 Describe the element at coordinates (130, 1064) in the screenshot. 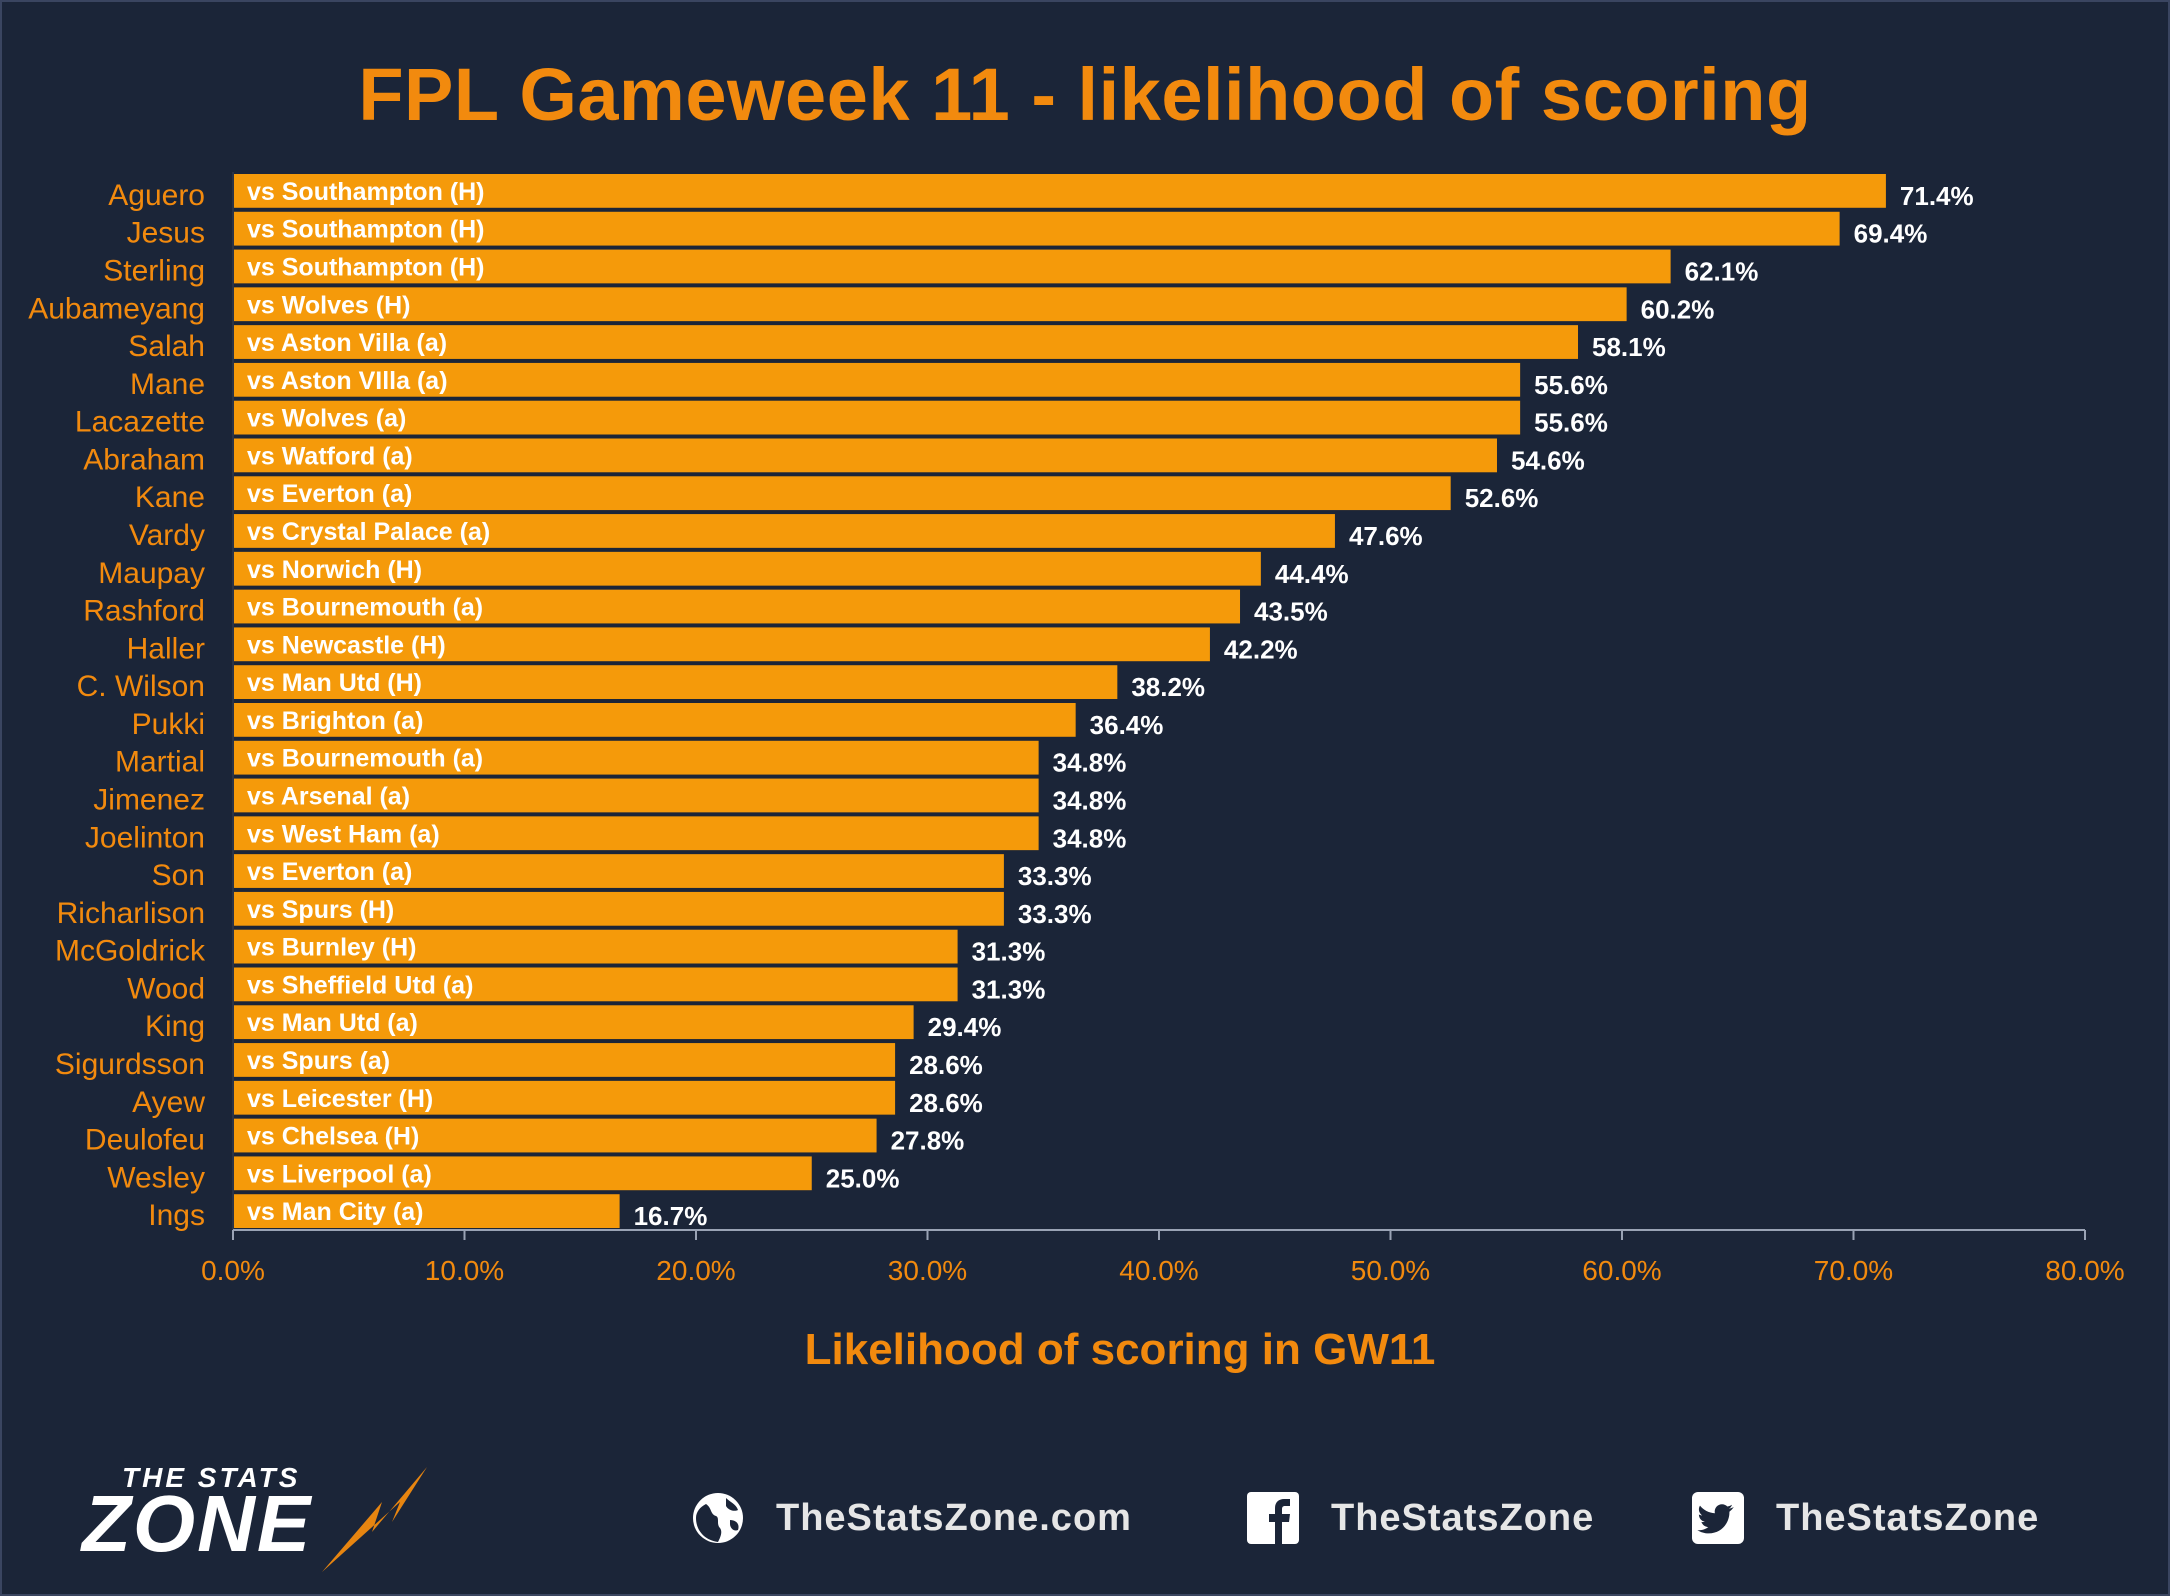

I see `category-label: Sigurdsson` at that location.